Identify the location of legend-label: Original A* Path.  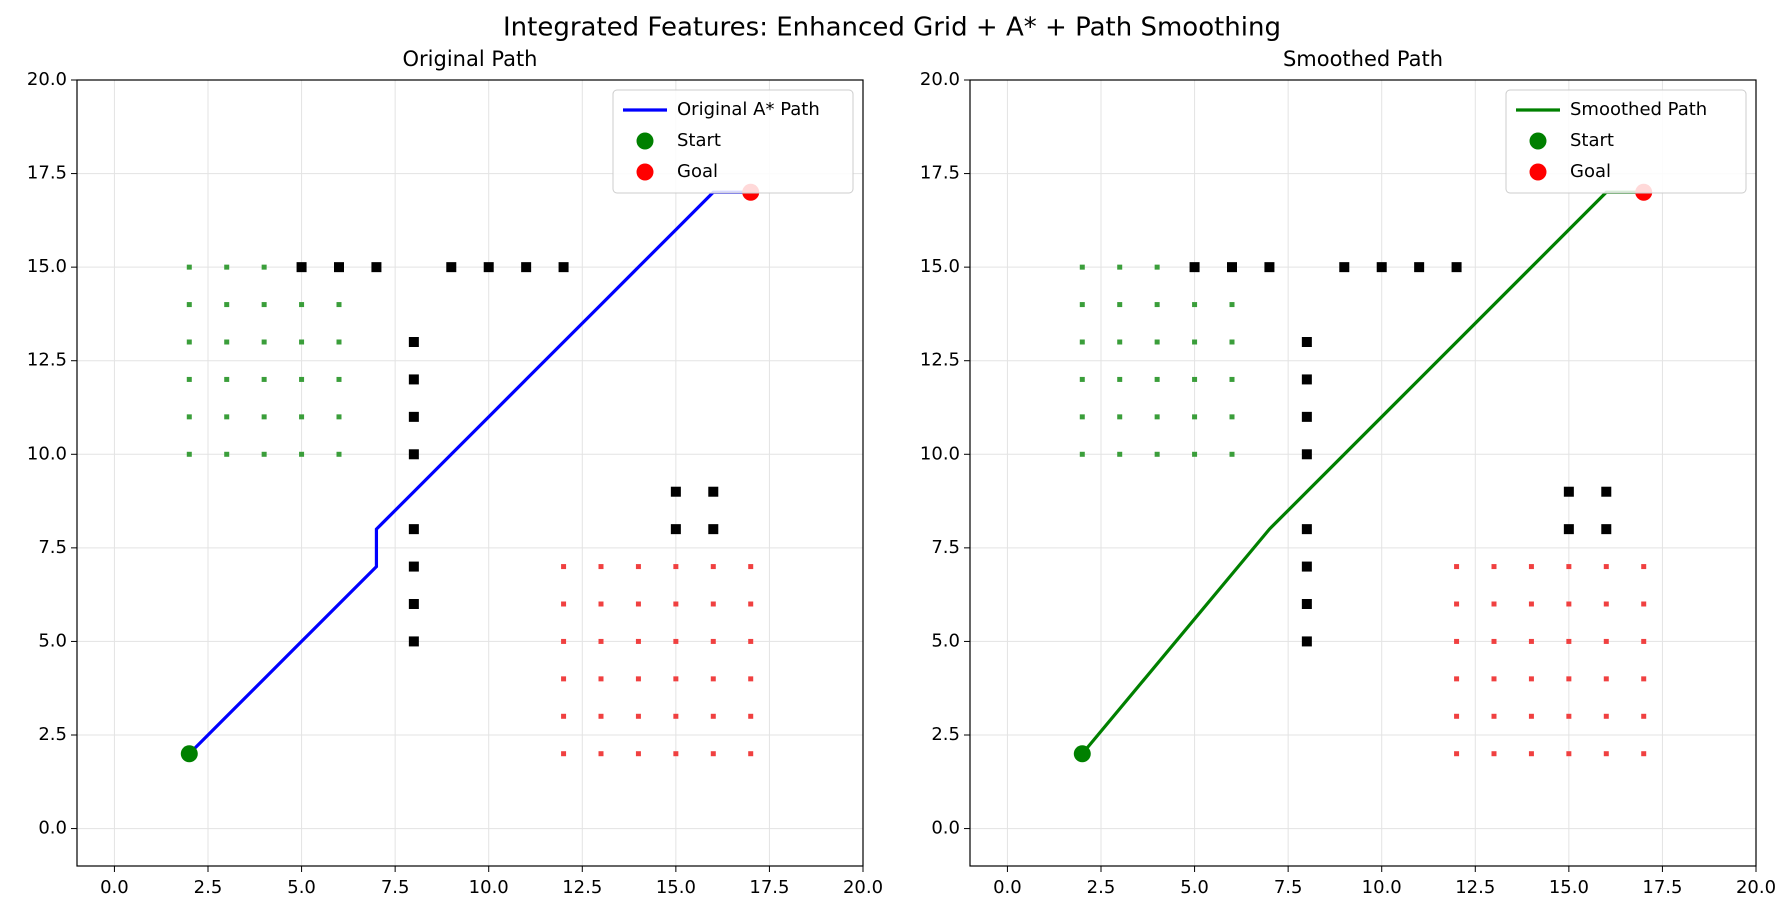
(748, 109).